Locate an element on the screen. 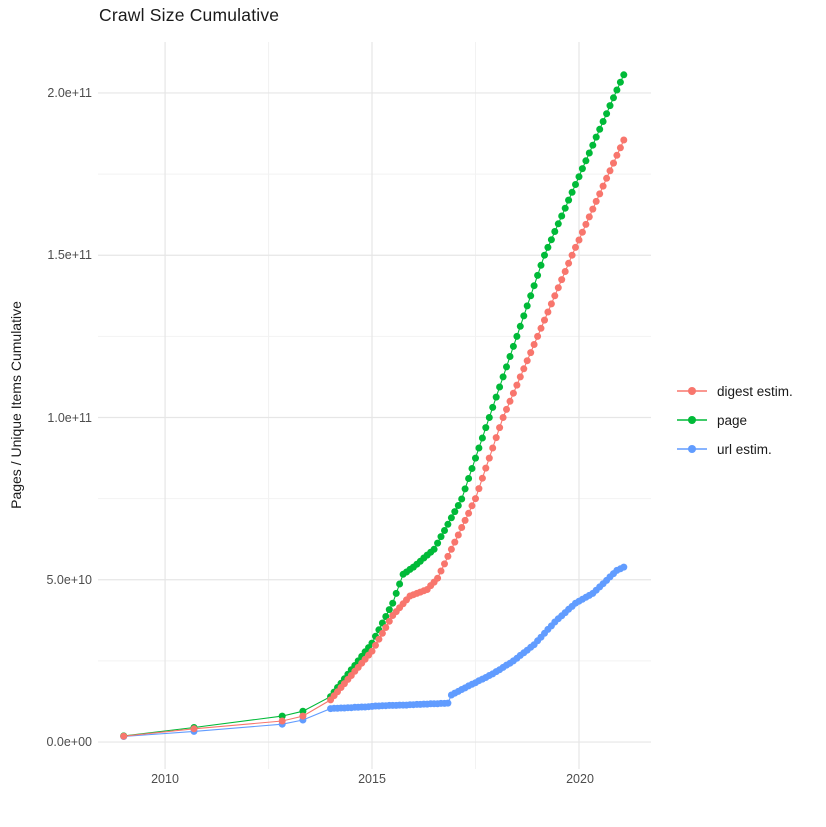 The image size is (826, 827). legend-label-page: page is located at coordinates (732, 420).